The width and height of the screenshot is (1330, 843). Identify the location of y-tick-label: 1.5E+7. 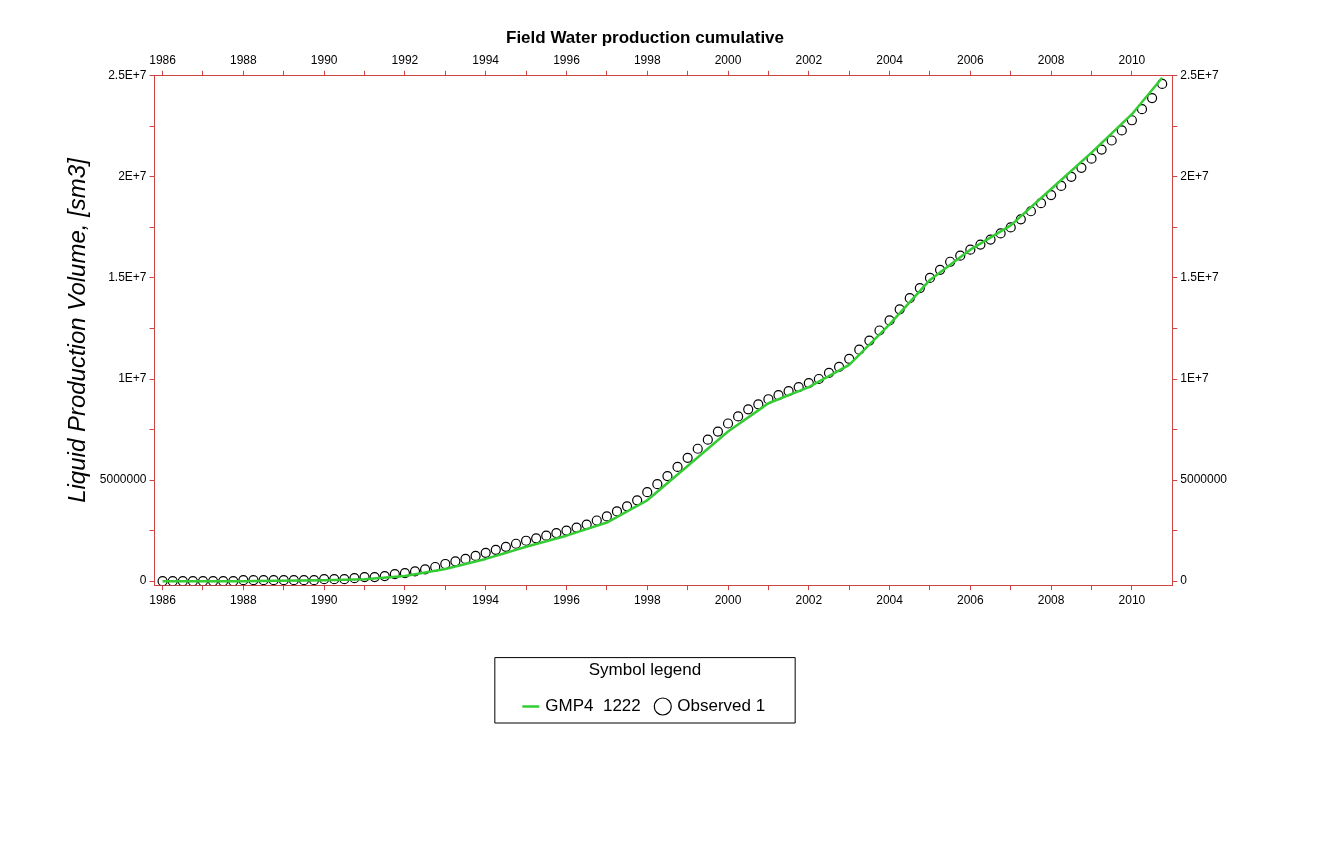
(127, 277).